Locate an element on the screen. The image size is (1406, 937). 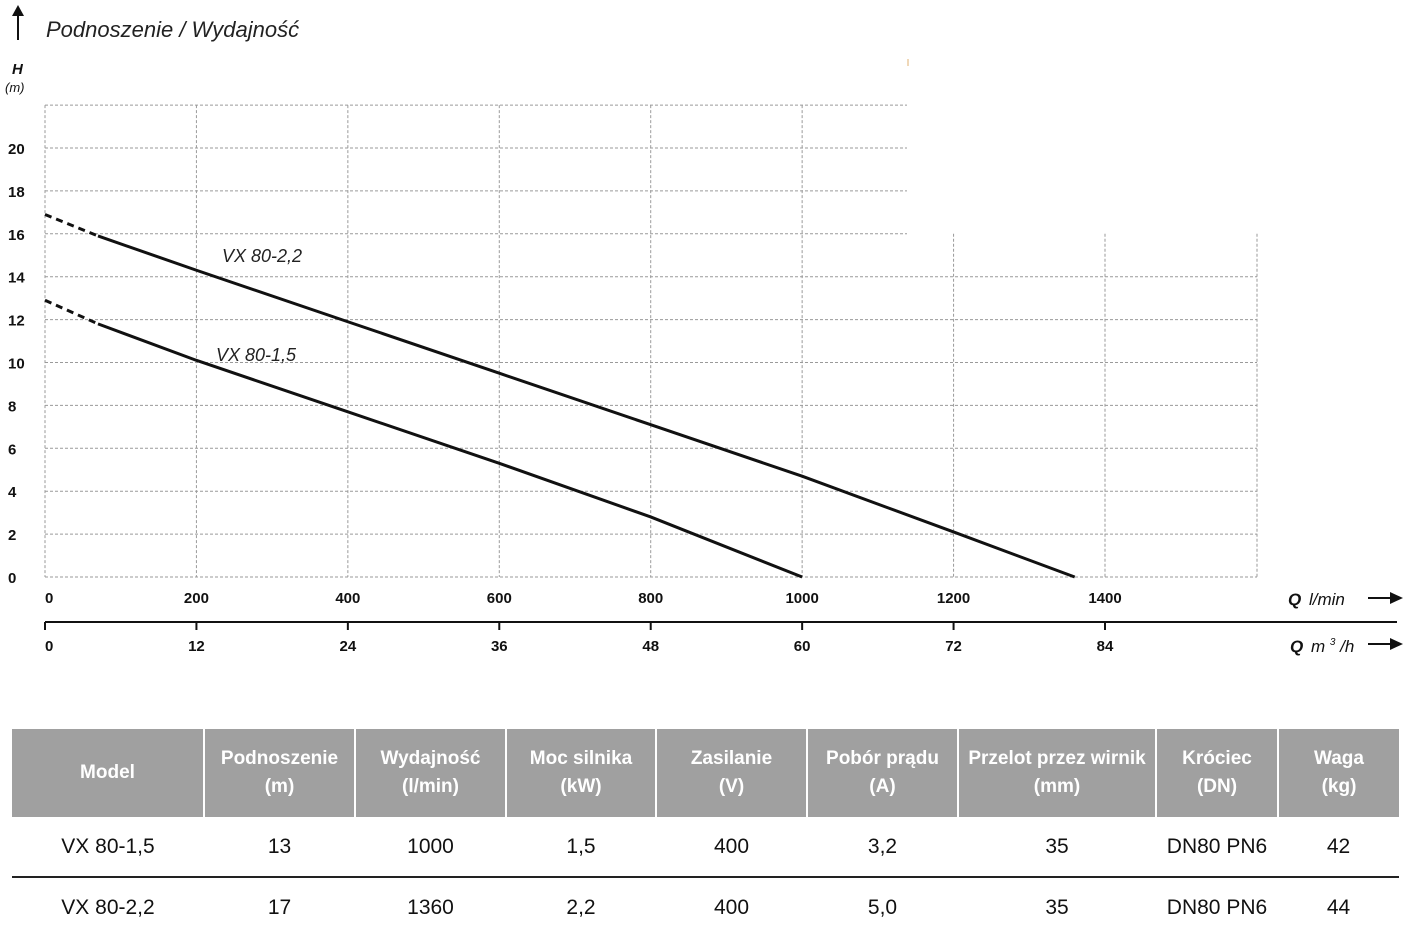
table-header-text: (V) is located at coordinates (731, 786).